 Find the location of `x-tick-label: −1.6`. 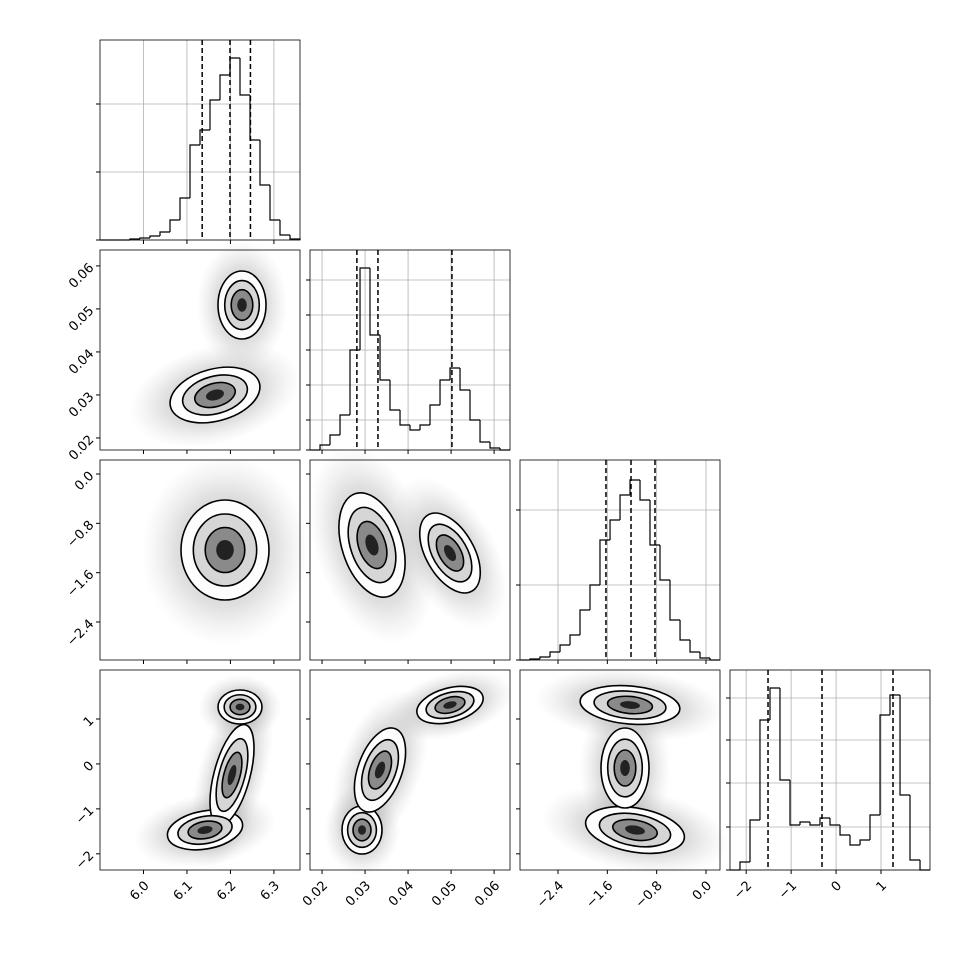

x-tick-label: −1.6 is located at coordinates (599, 894).